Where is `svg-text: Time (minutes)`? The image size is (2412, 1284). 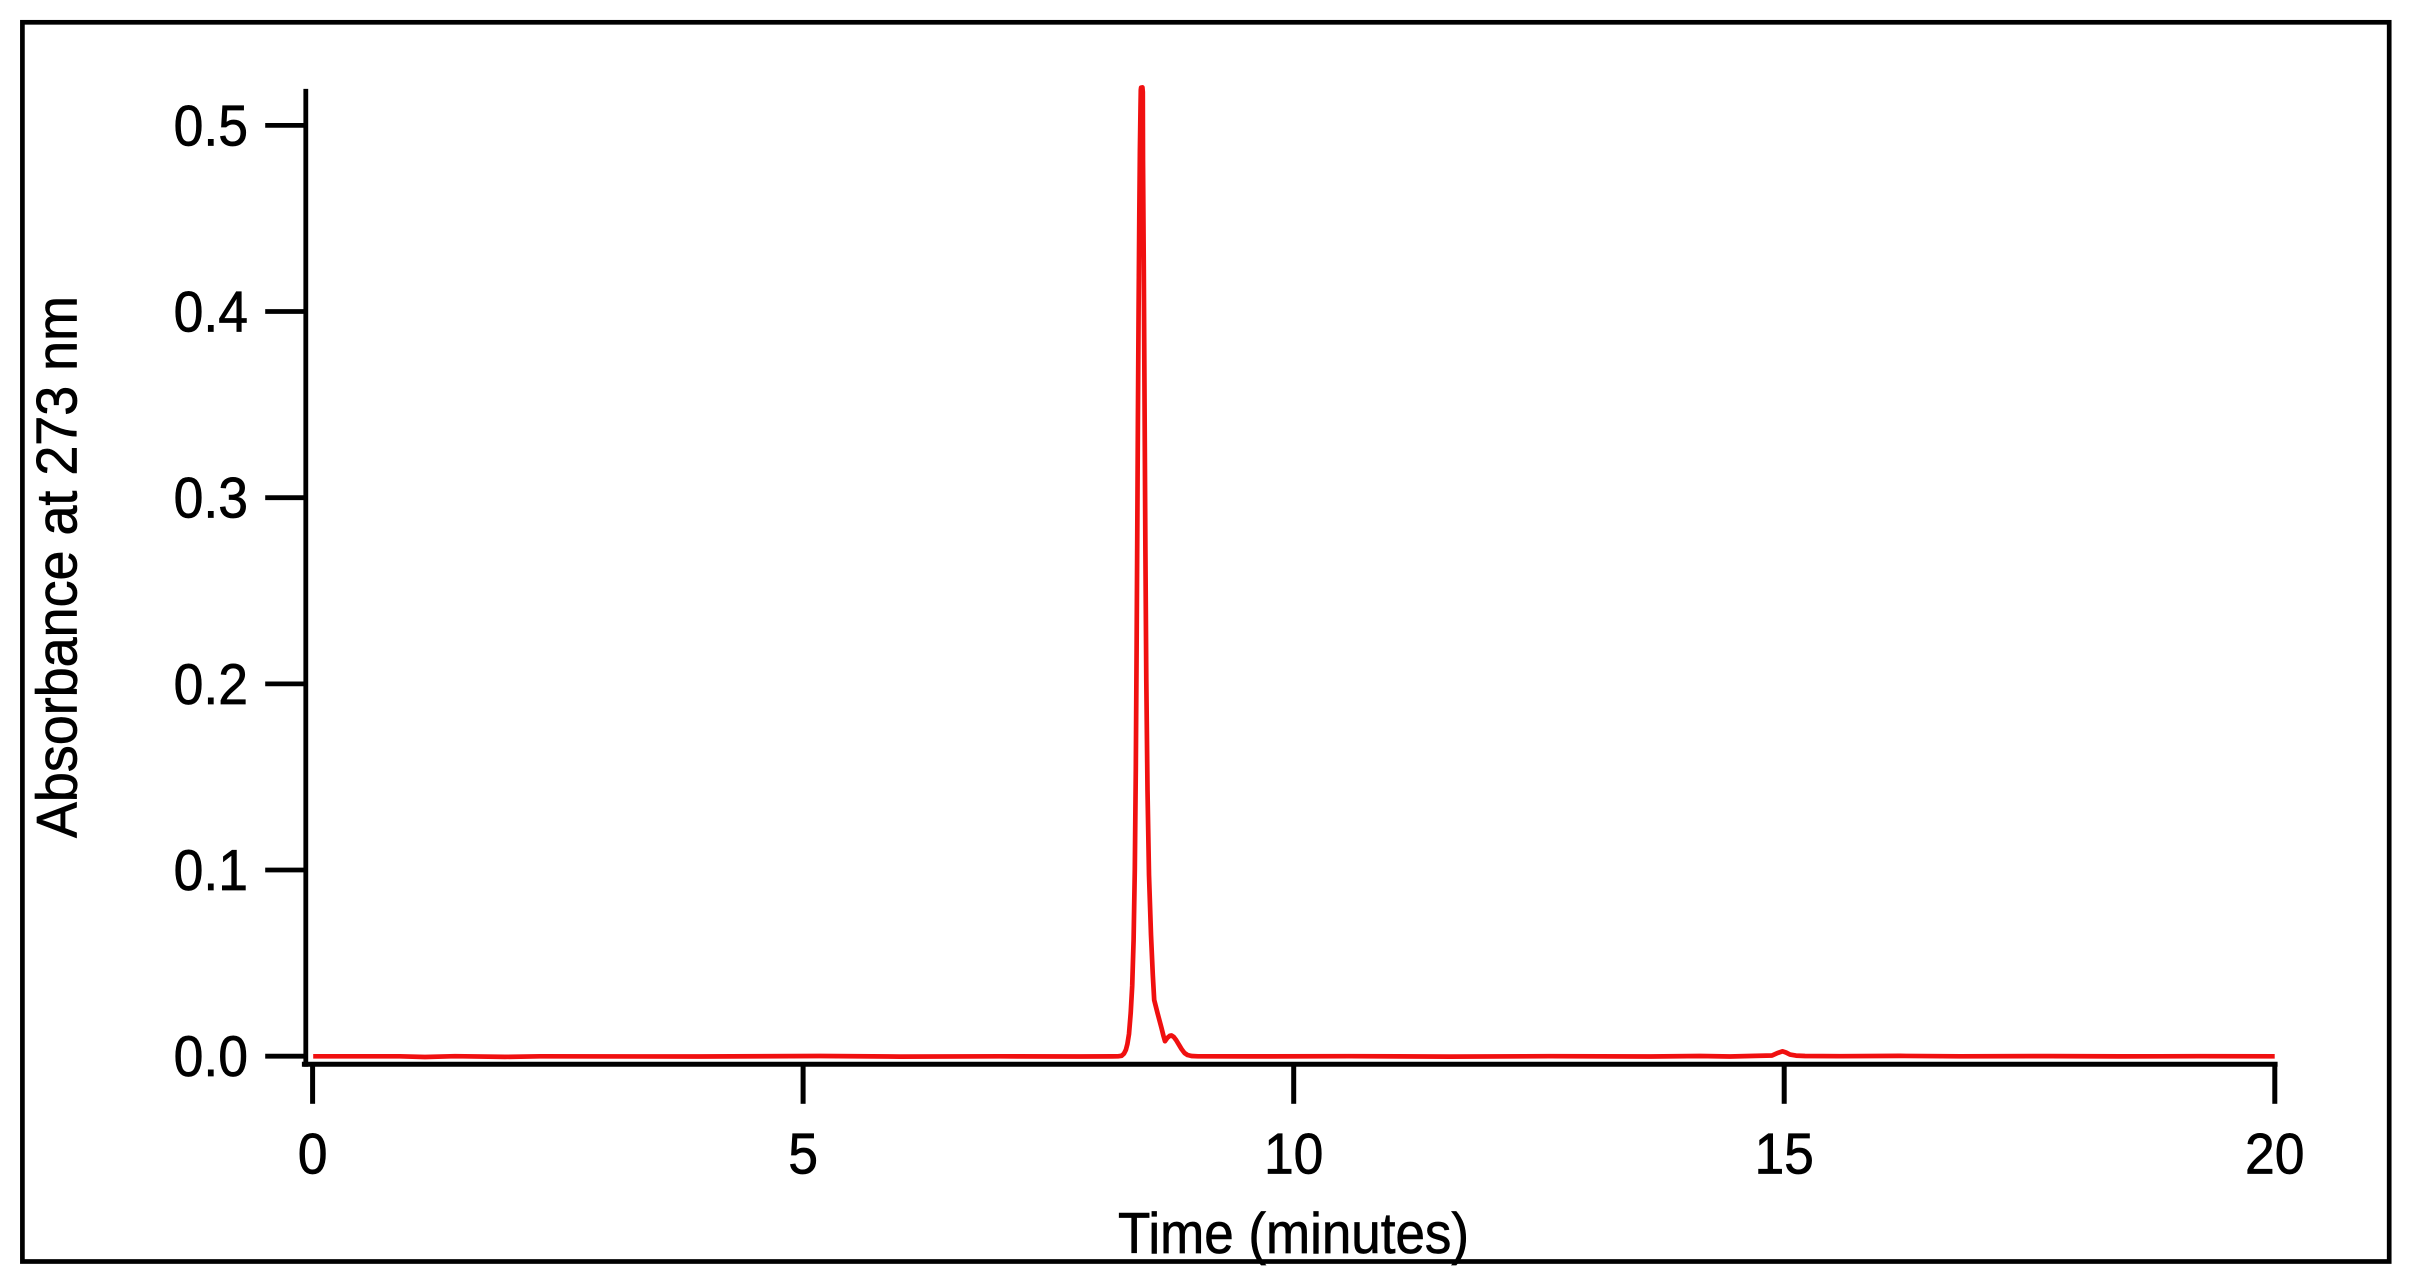
svg-text: Time (minutes) is located at coordinates (1293, 1234).